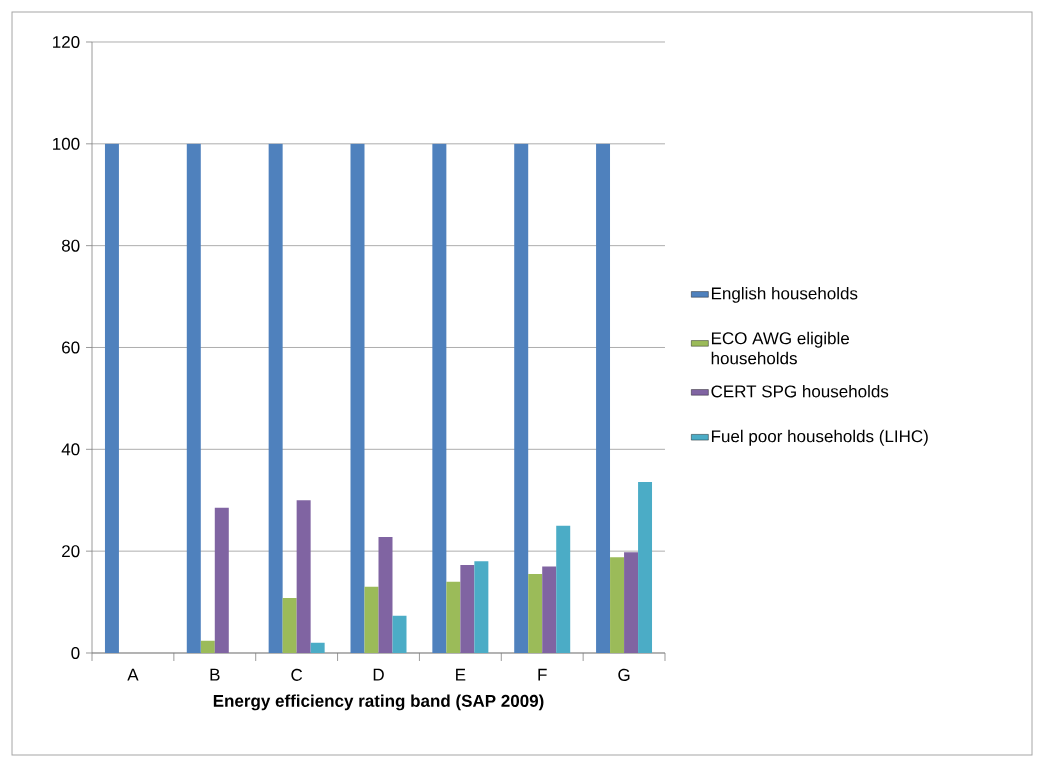 The image size is (1046, 767). What do you see at coordinates (71, 347) in the screenshot?
I see `y-tick-label: 60` at bounding box center [71, 347].